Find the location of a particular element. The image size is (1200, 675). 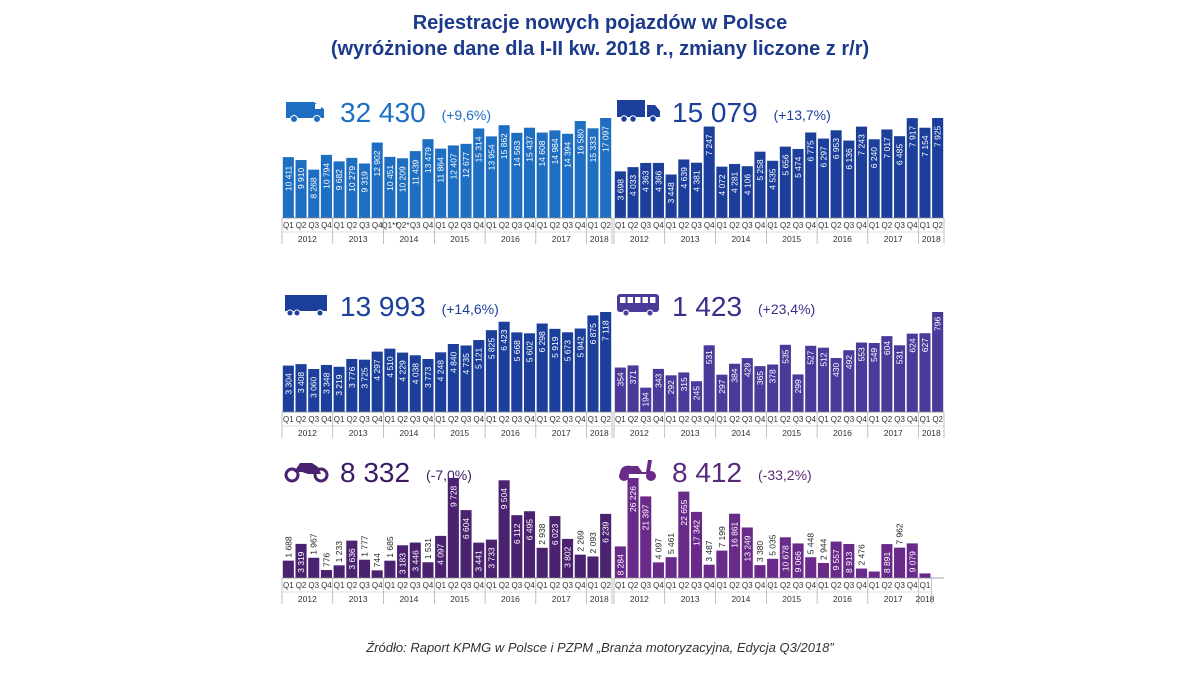

data-label: 10 451 is located at coordinates (390, 178).